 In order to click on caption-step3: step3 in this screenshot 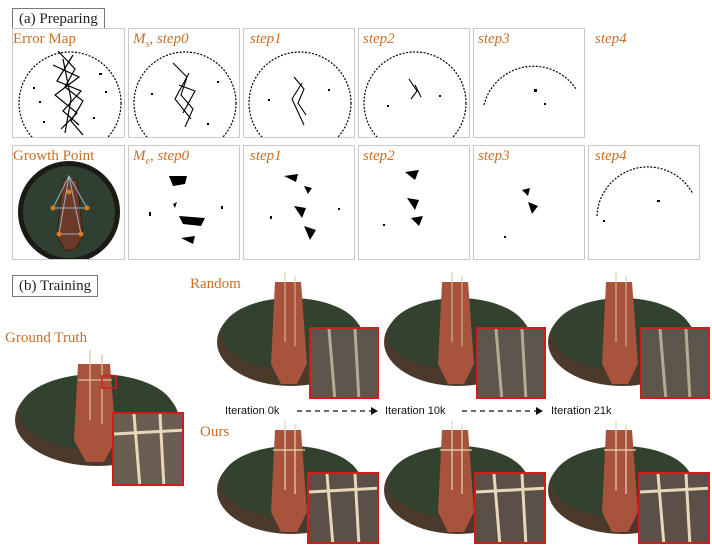, I will do `click(494, 39)`.